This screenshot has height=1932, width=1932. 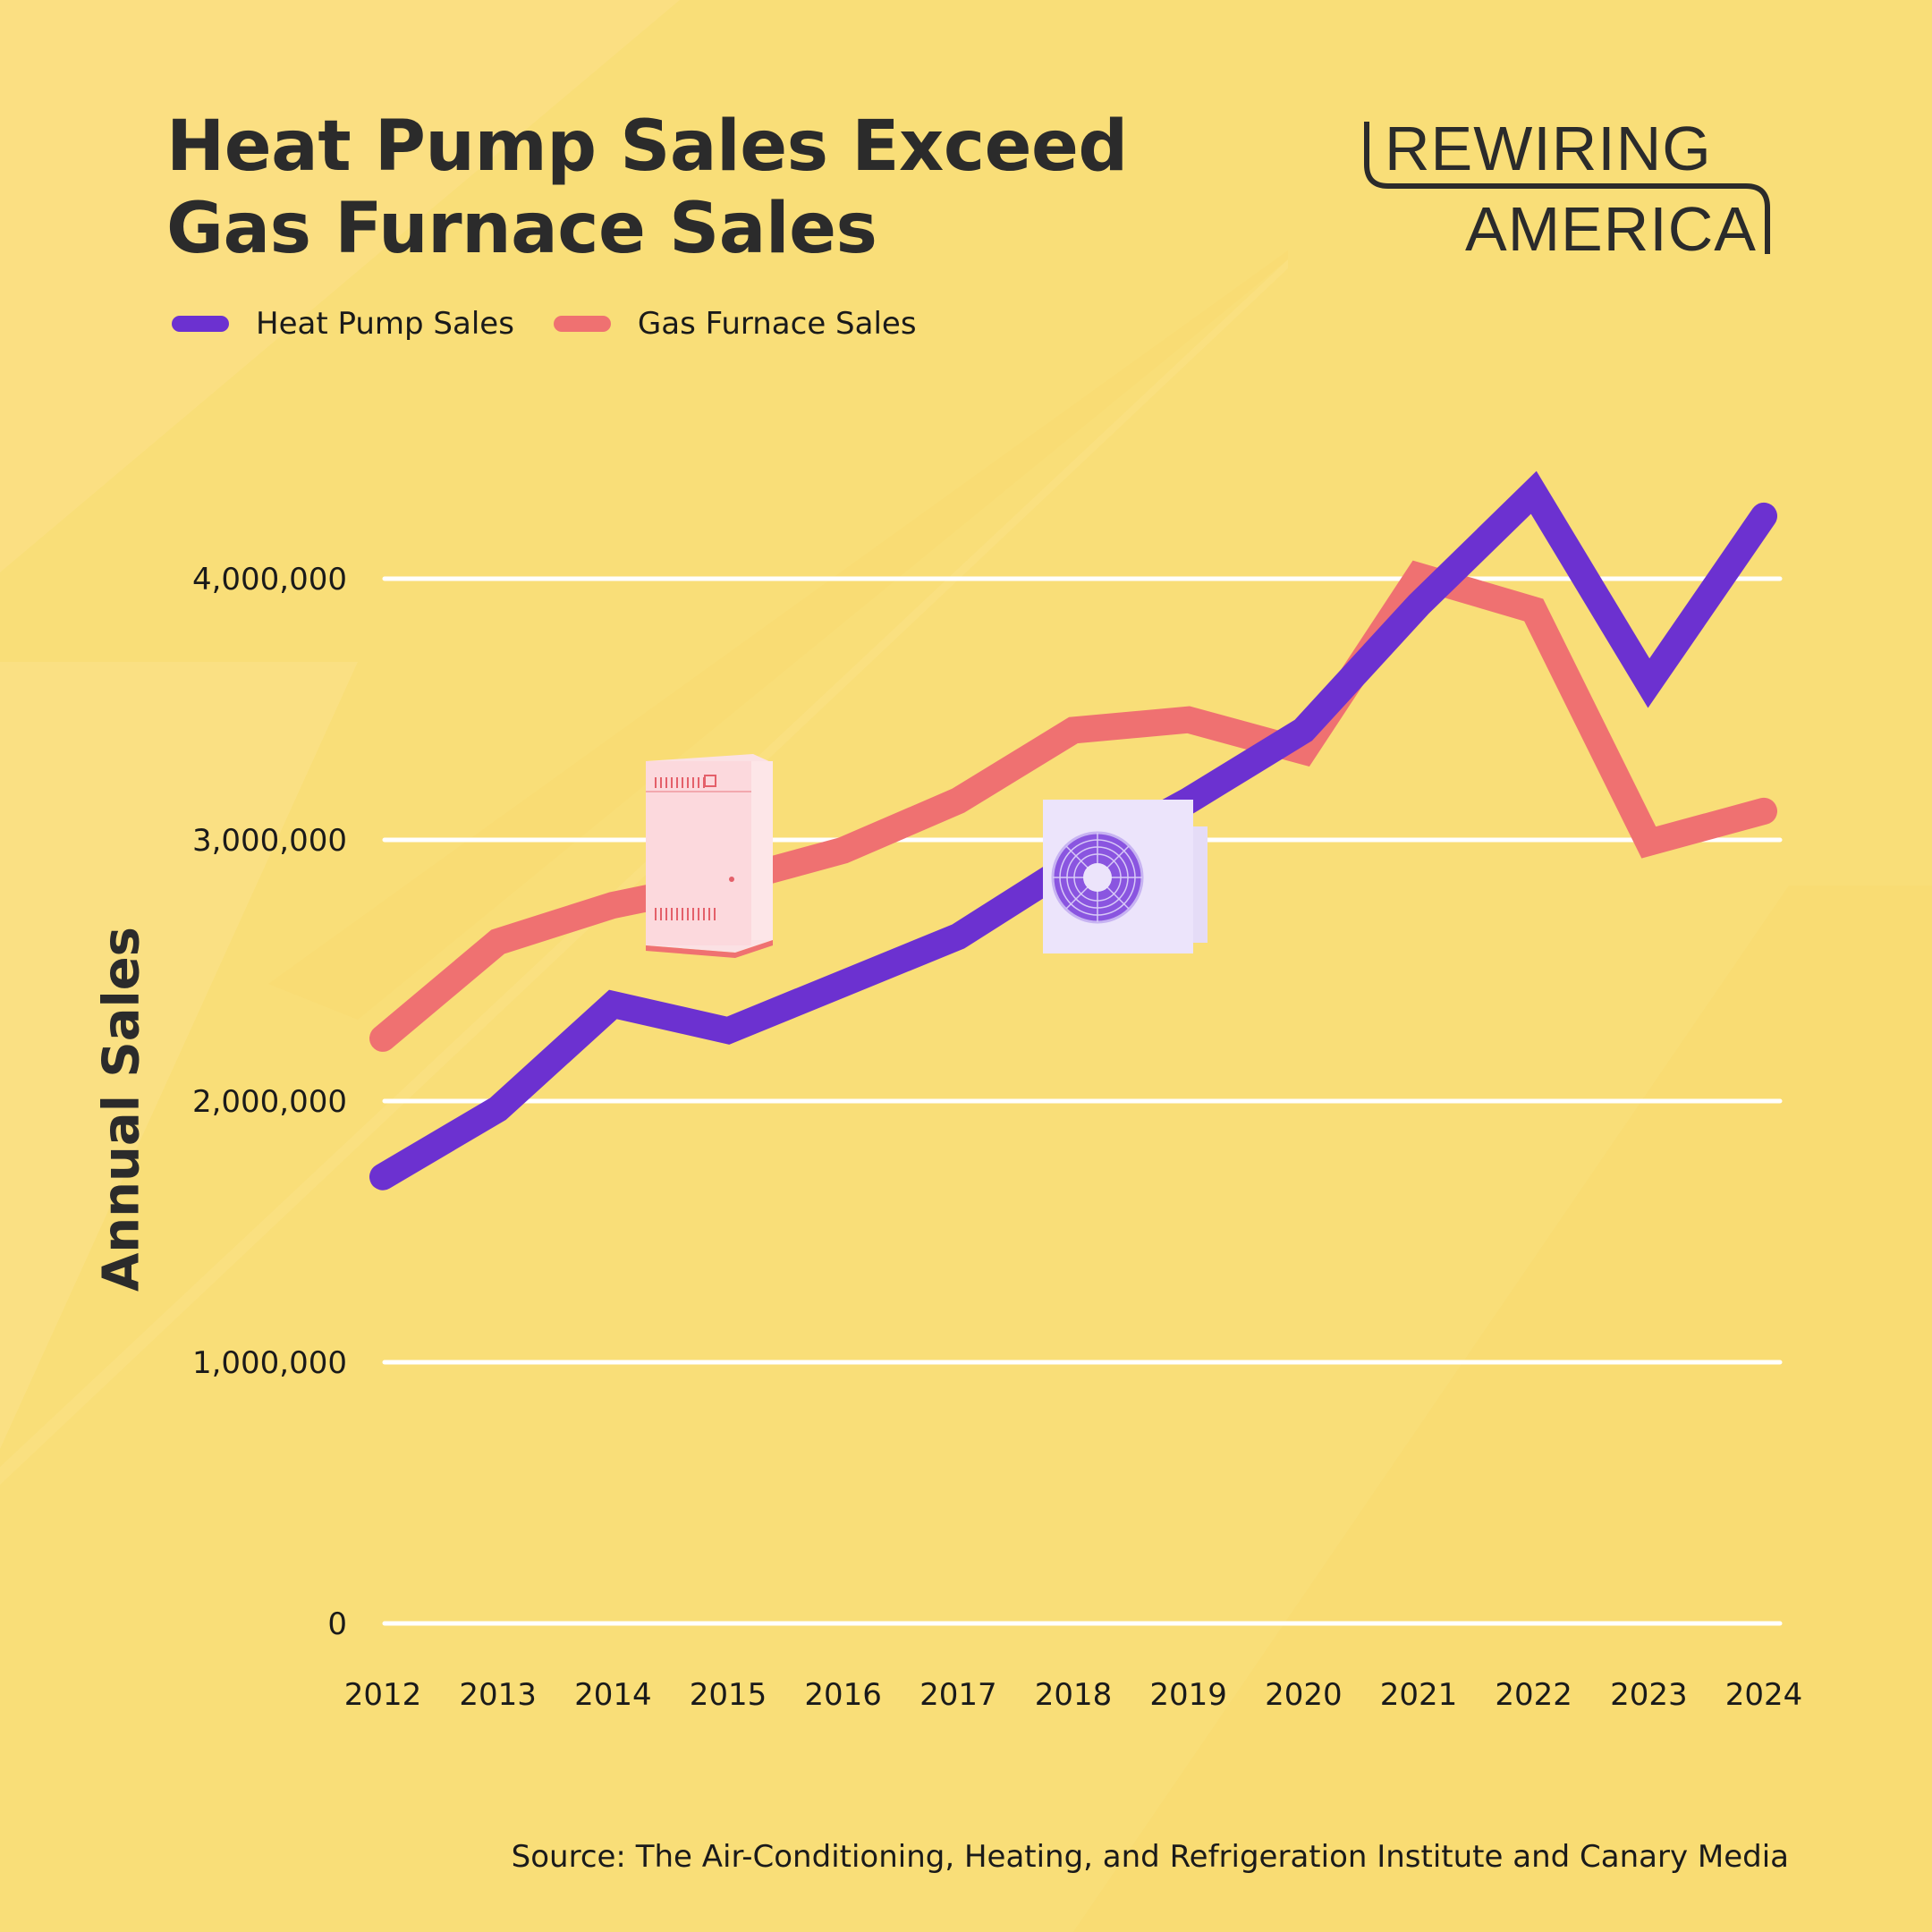 I want to click on y-tick-label: 2,000,000, so click(x=269, y=1102).